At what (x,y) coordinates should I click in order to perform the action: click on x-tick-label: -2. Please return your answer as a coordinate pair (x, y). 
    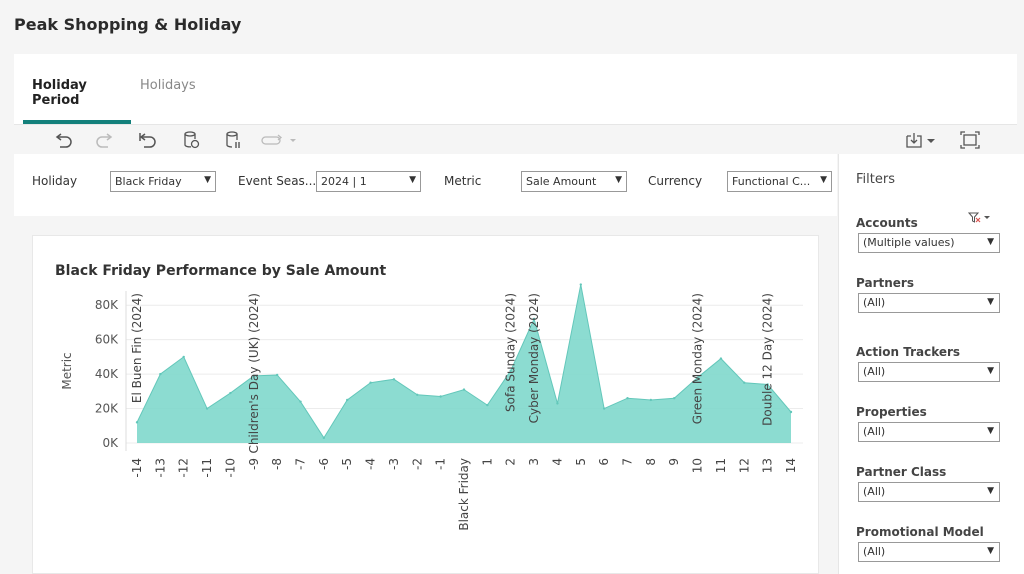
    Looking at the image, I should click on (417, 464).